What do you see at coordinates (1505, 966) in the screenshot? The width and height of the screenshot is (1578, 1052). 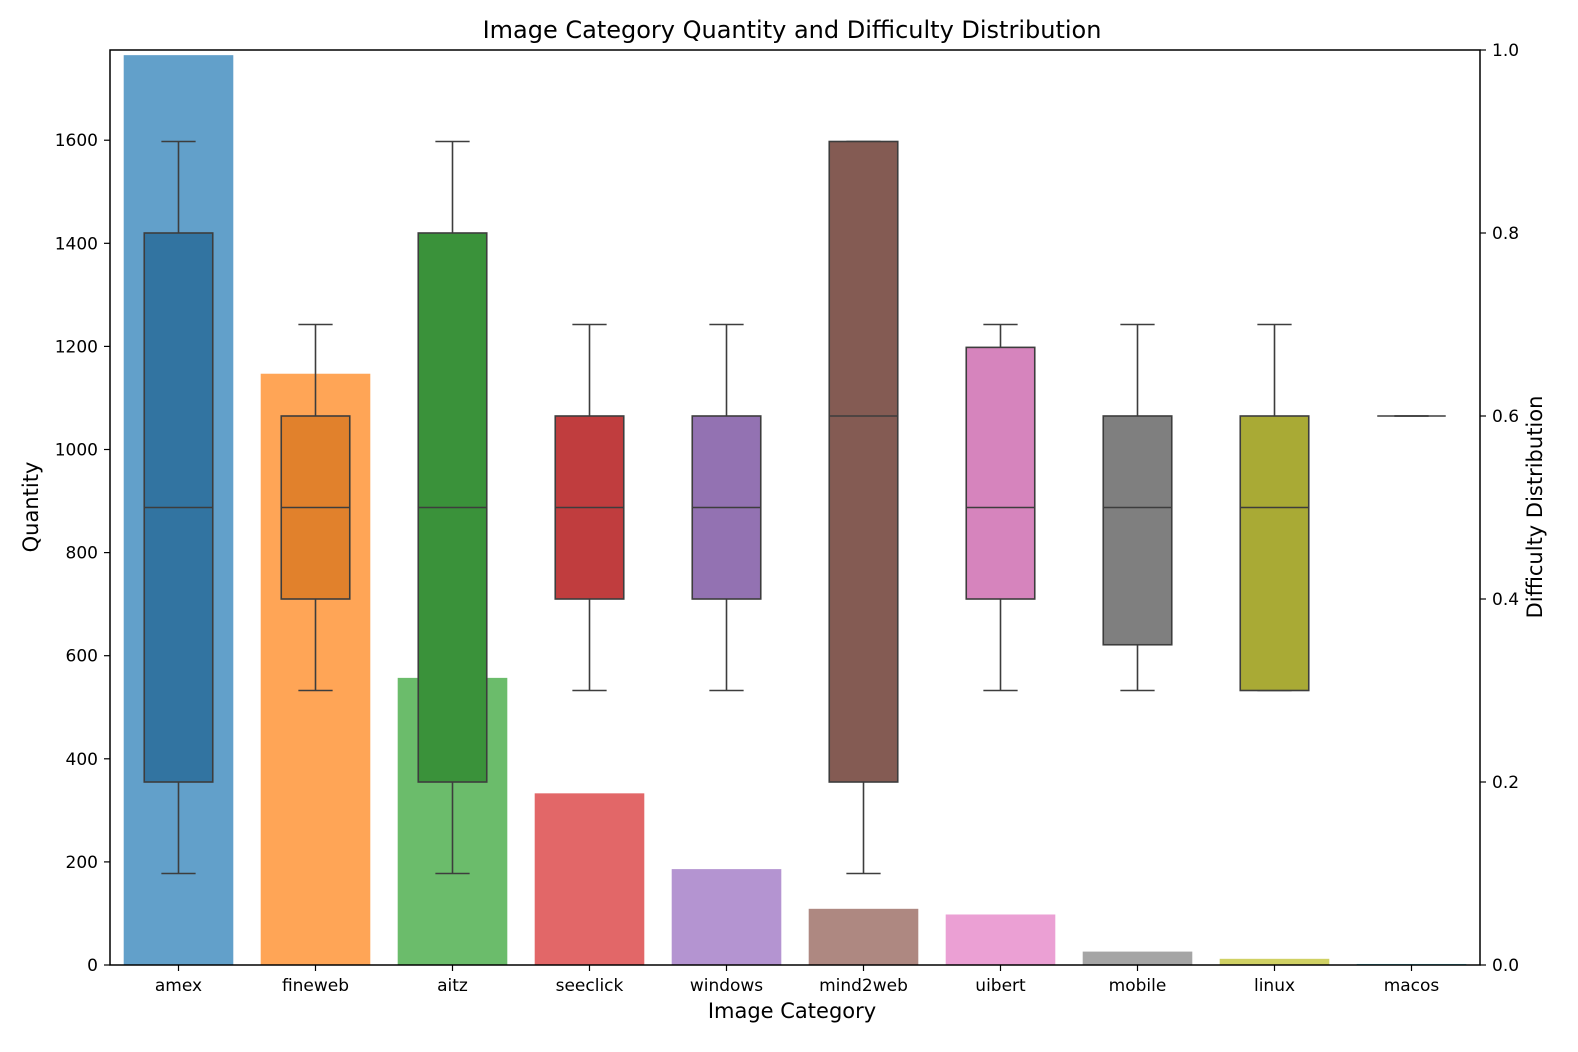 I see `y2-tick-label: 0.0` at bounding box center [1505, 966].